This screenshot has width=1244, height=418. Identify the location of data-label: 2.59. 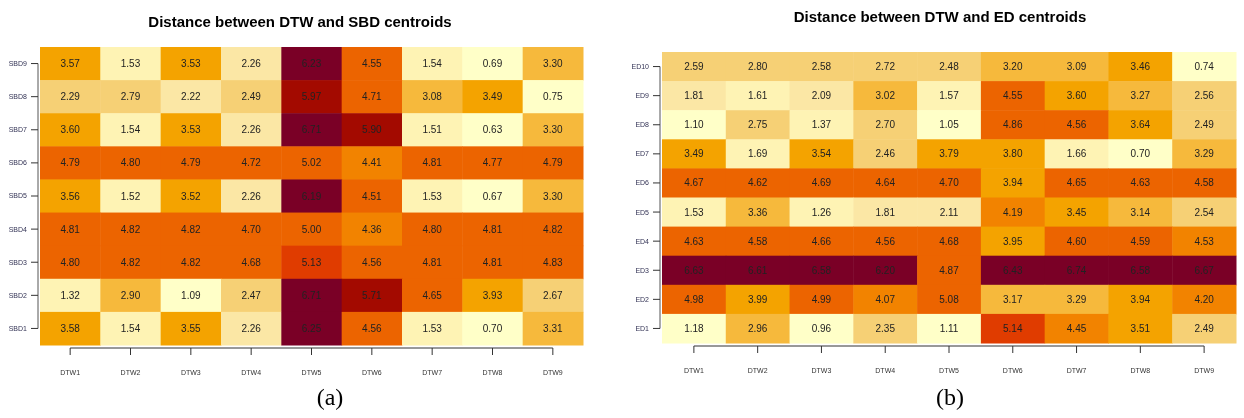
(694, 67).